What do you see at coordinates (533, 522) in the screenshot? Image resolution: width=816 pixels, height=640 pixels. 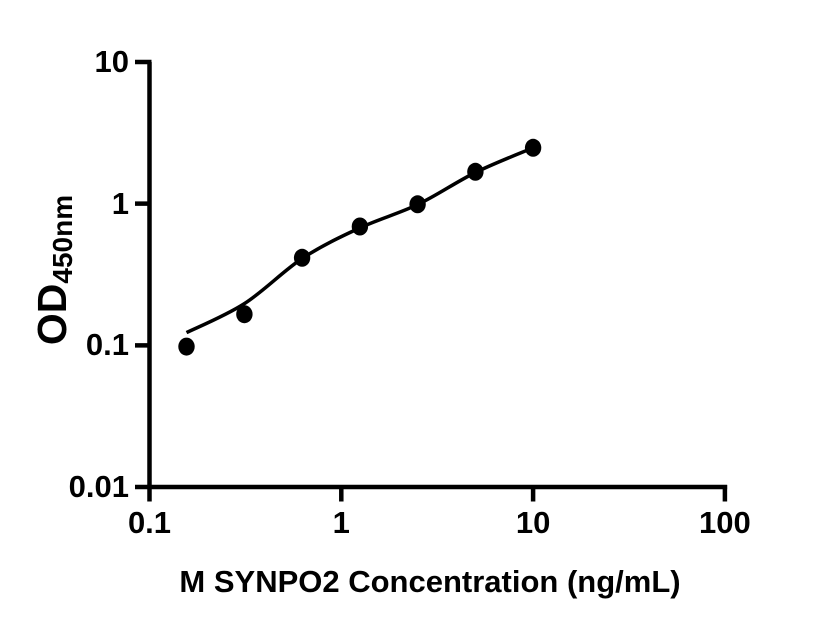 I see `x-tick-label: 10` at bounding box center [533, 522].